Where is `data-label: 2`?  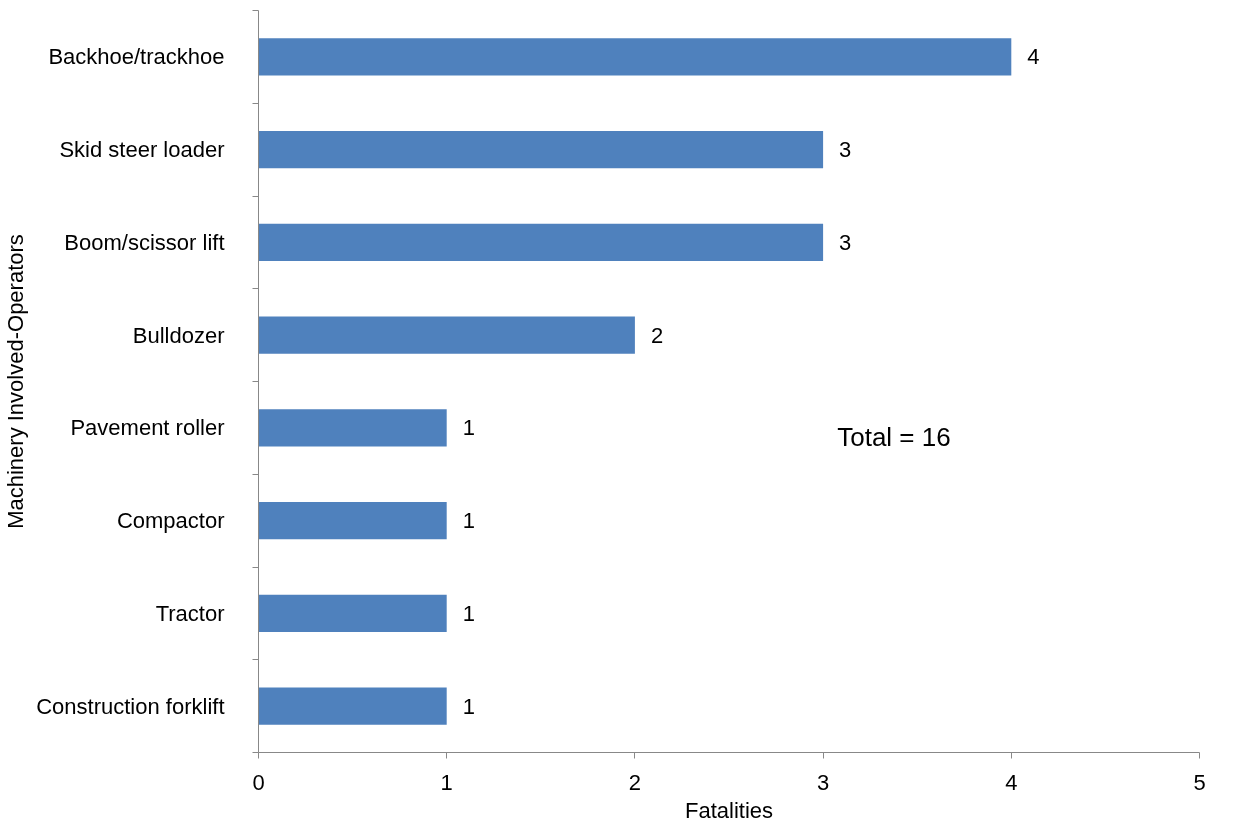 data-label: 2 is located at coordinates (657, 335).